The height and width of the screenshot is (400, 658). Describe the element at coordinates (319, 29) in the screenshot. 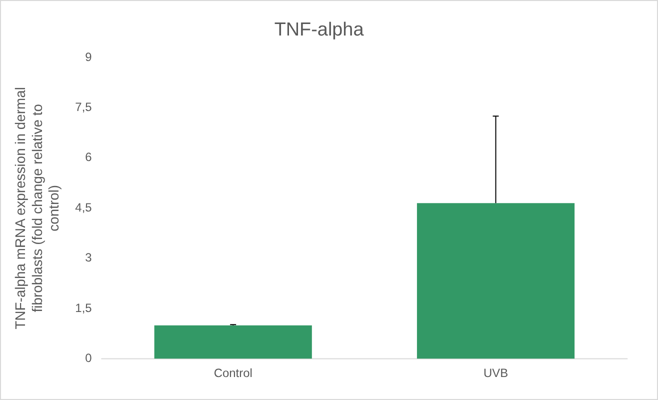

I see `chart-title: TNF-alpha` at that location.